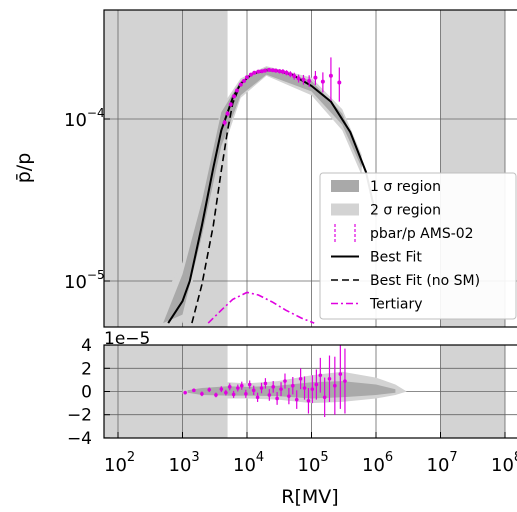 The height and width of the screenshot is (512, 517). Describe the element at coordinates (115, 465) in the screenshot. I see `x-tick-base-0: 10` at that location.